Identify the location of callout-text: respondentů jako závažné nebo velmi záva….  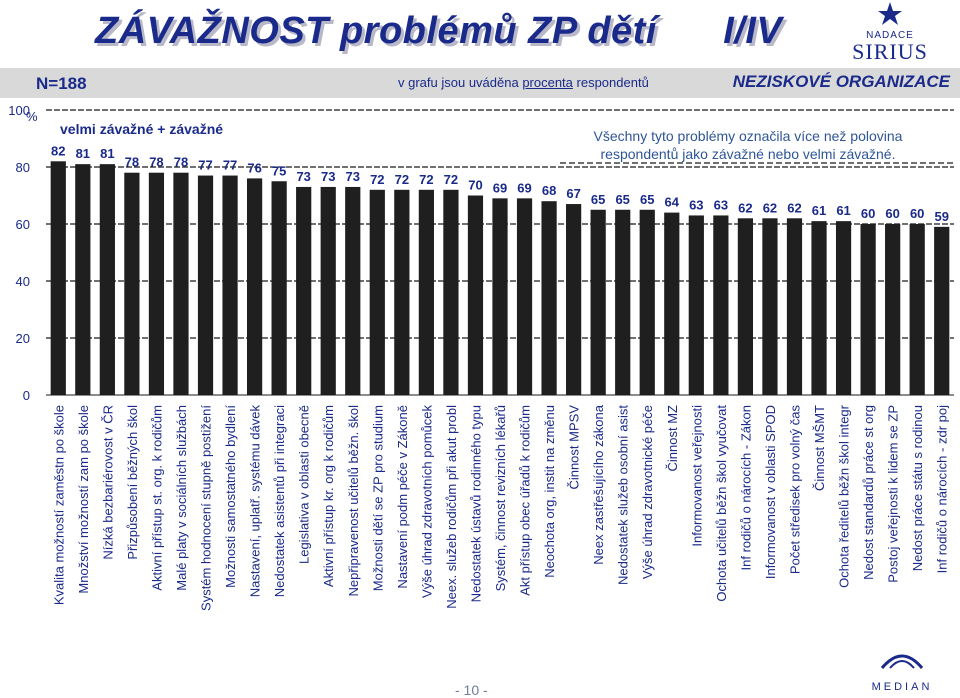
(748, 154).